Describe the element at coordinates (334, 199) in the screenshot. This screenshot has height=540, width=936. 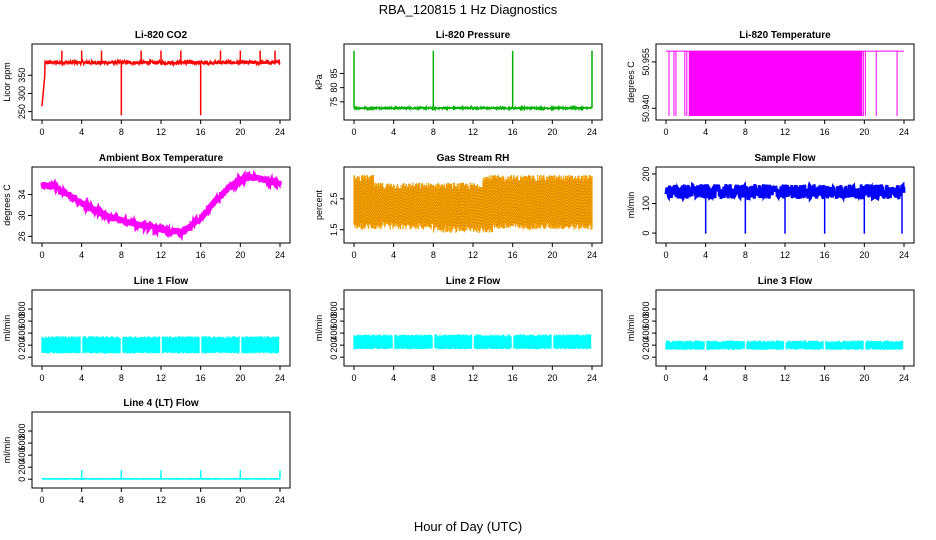
I see `y-tick-label: 2.5` at that location.